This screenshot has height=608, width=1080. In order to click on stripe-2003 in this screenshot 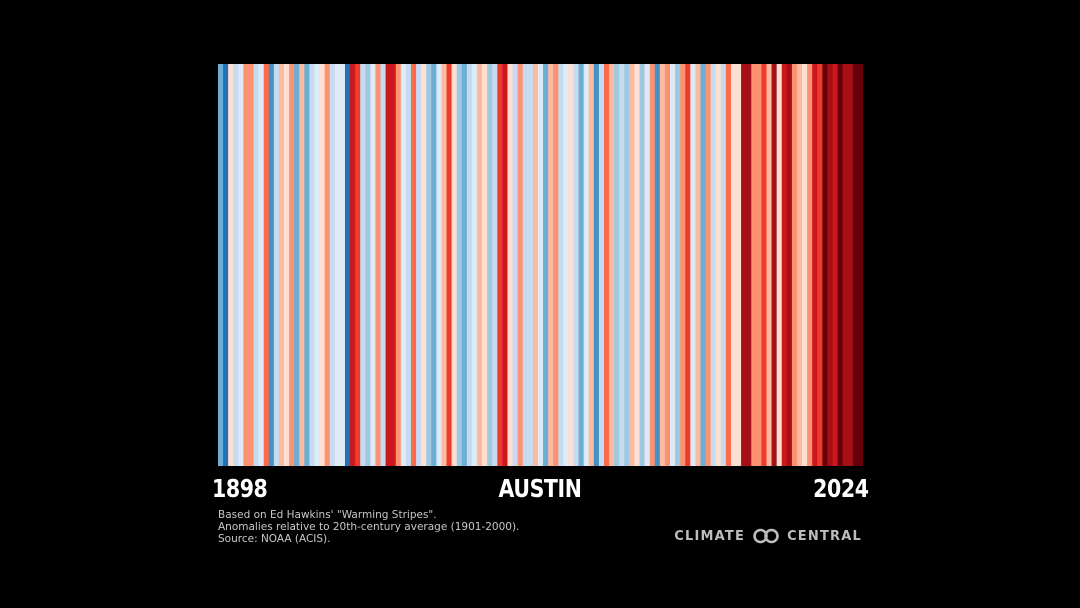, I will do `click(754, 265)`.